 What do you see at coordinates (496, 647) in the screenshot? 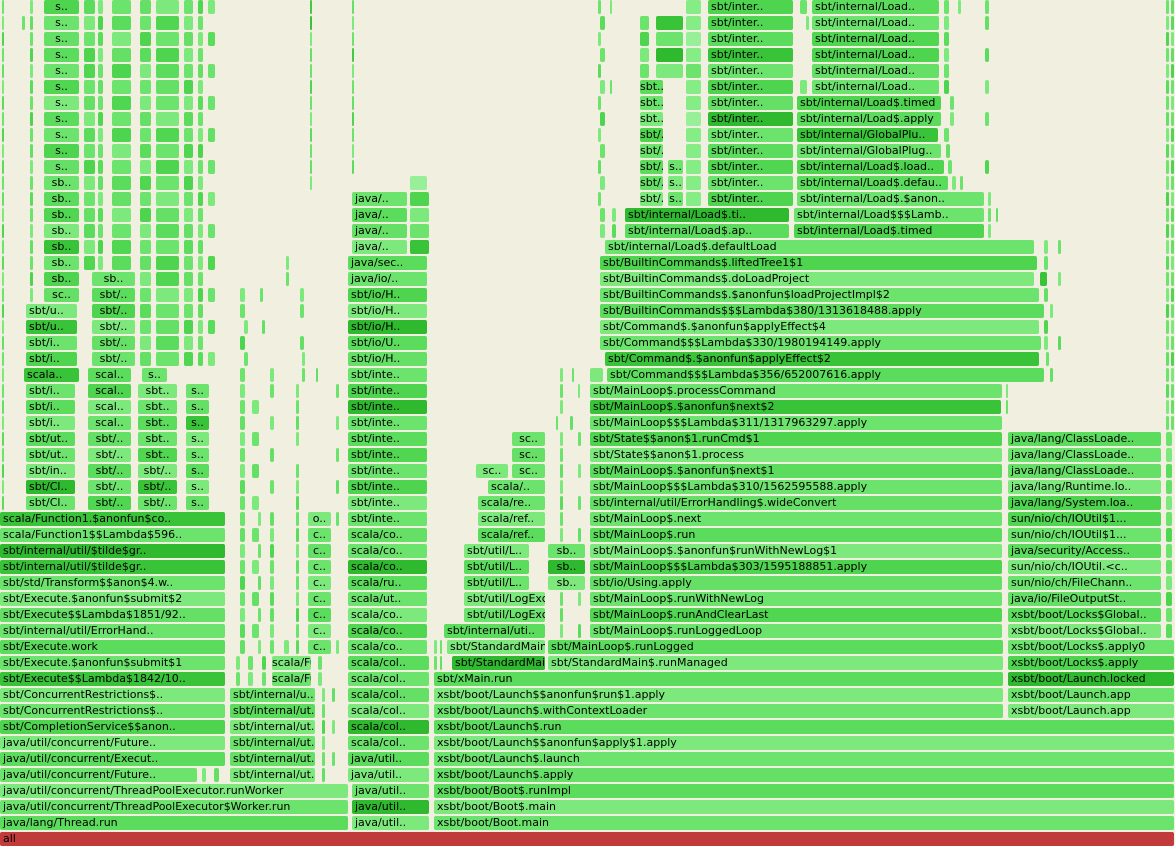
I see `frame: sbt/StandardMain..` at bounding box center [496, 647].